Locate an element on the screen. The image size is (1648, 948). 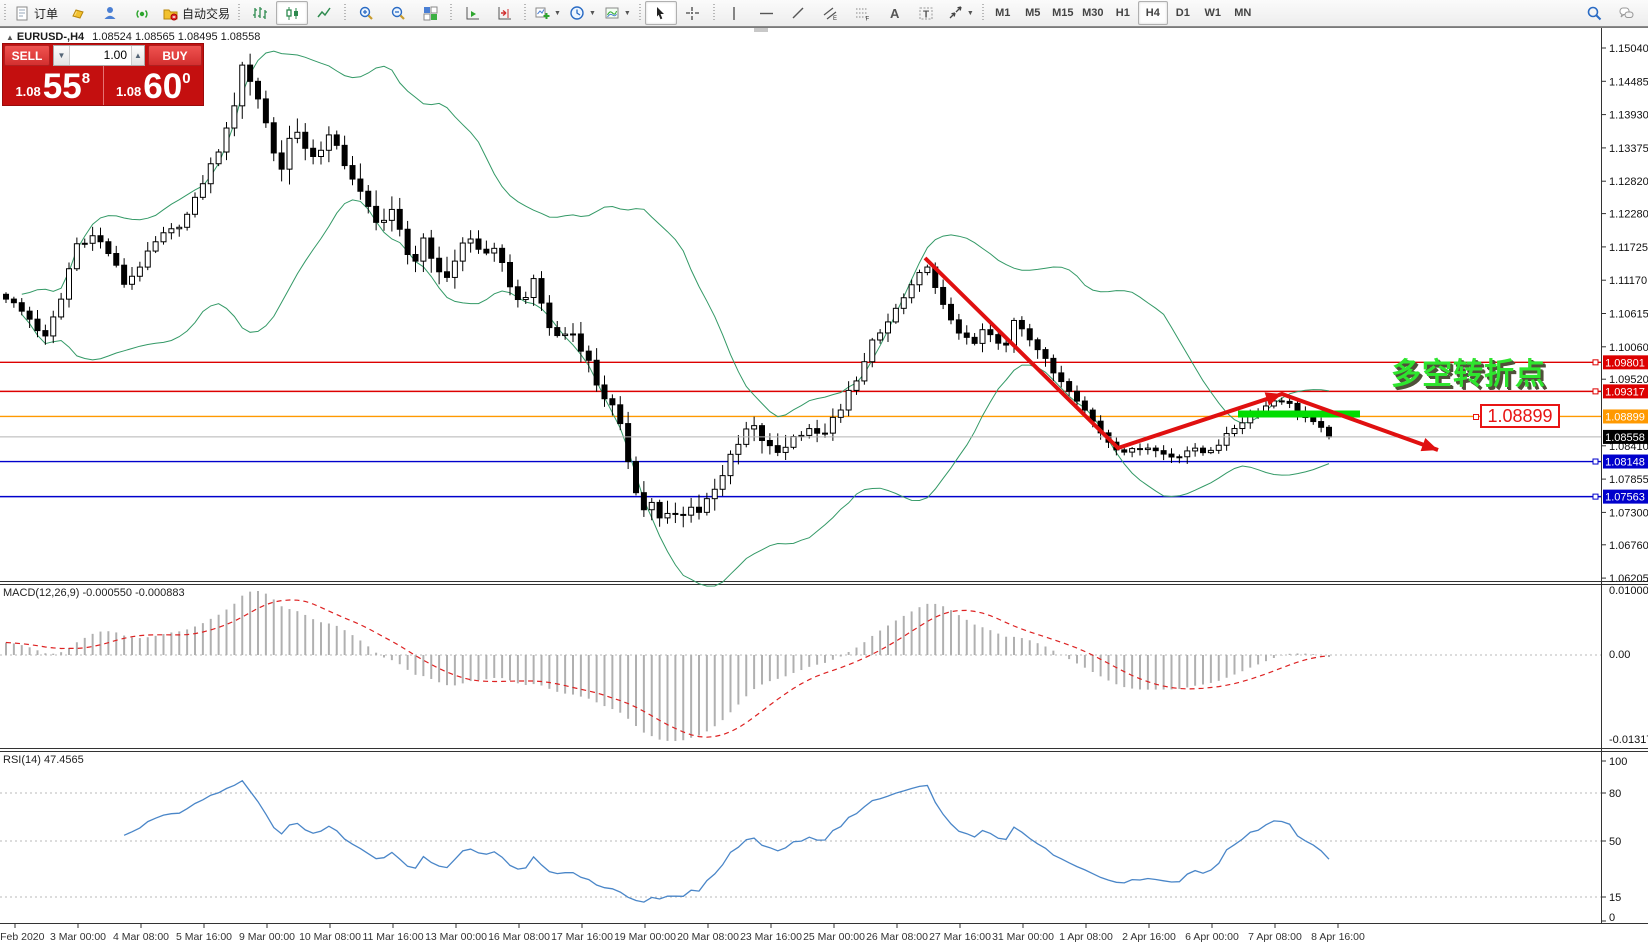
tile-windows-button is located at coordinates (430, 13).